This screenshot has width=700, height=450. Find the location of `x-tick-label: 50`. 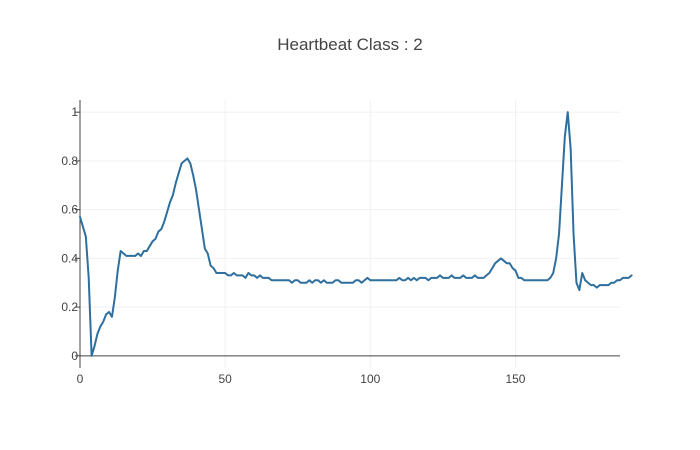

x-tick-label: 50 is located at coordinates (225, 379).